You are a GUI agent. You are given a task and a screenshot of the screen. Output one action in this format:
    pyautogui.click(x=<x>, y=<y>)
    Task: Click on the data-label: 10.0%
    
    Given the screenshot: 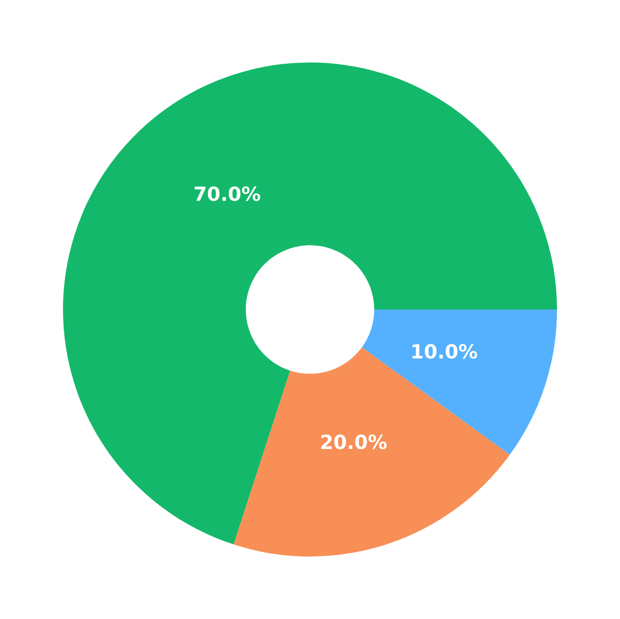 What is the action you would take?
    pyautogui.click(x=445, y=351)
    